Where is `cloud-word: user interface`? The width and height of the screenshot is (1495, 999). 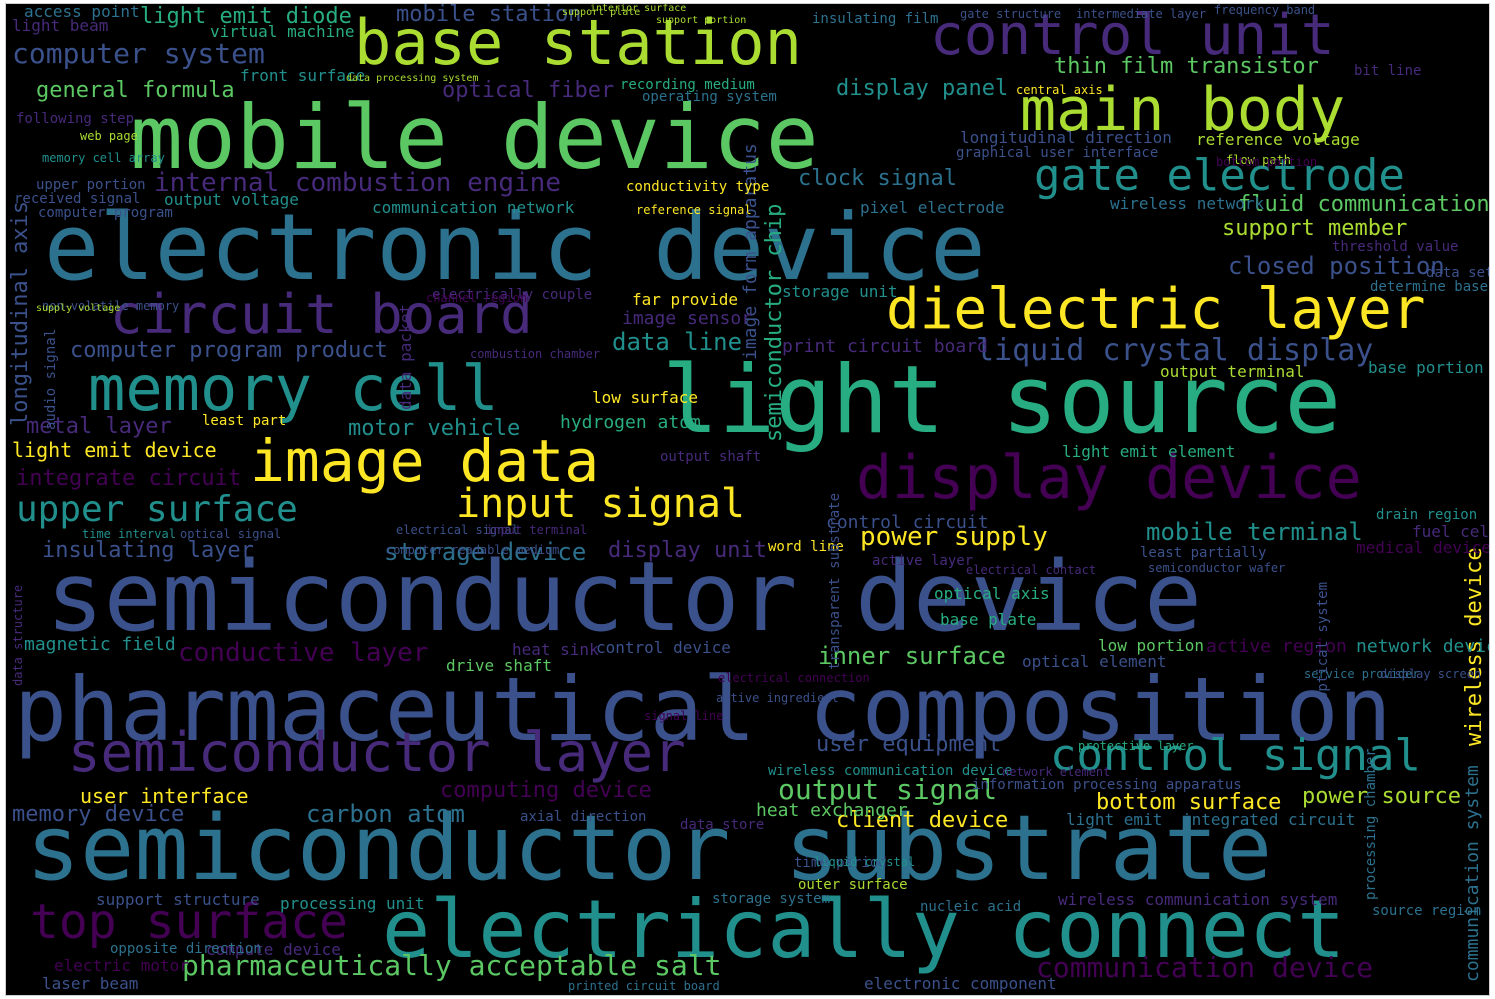
cloud-word: user interface is located at coordinates (164, 796).